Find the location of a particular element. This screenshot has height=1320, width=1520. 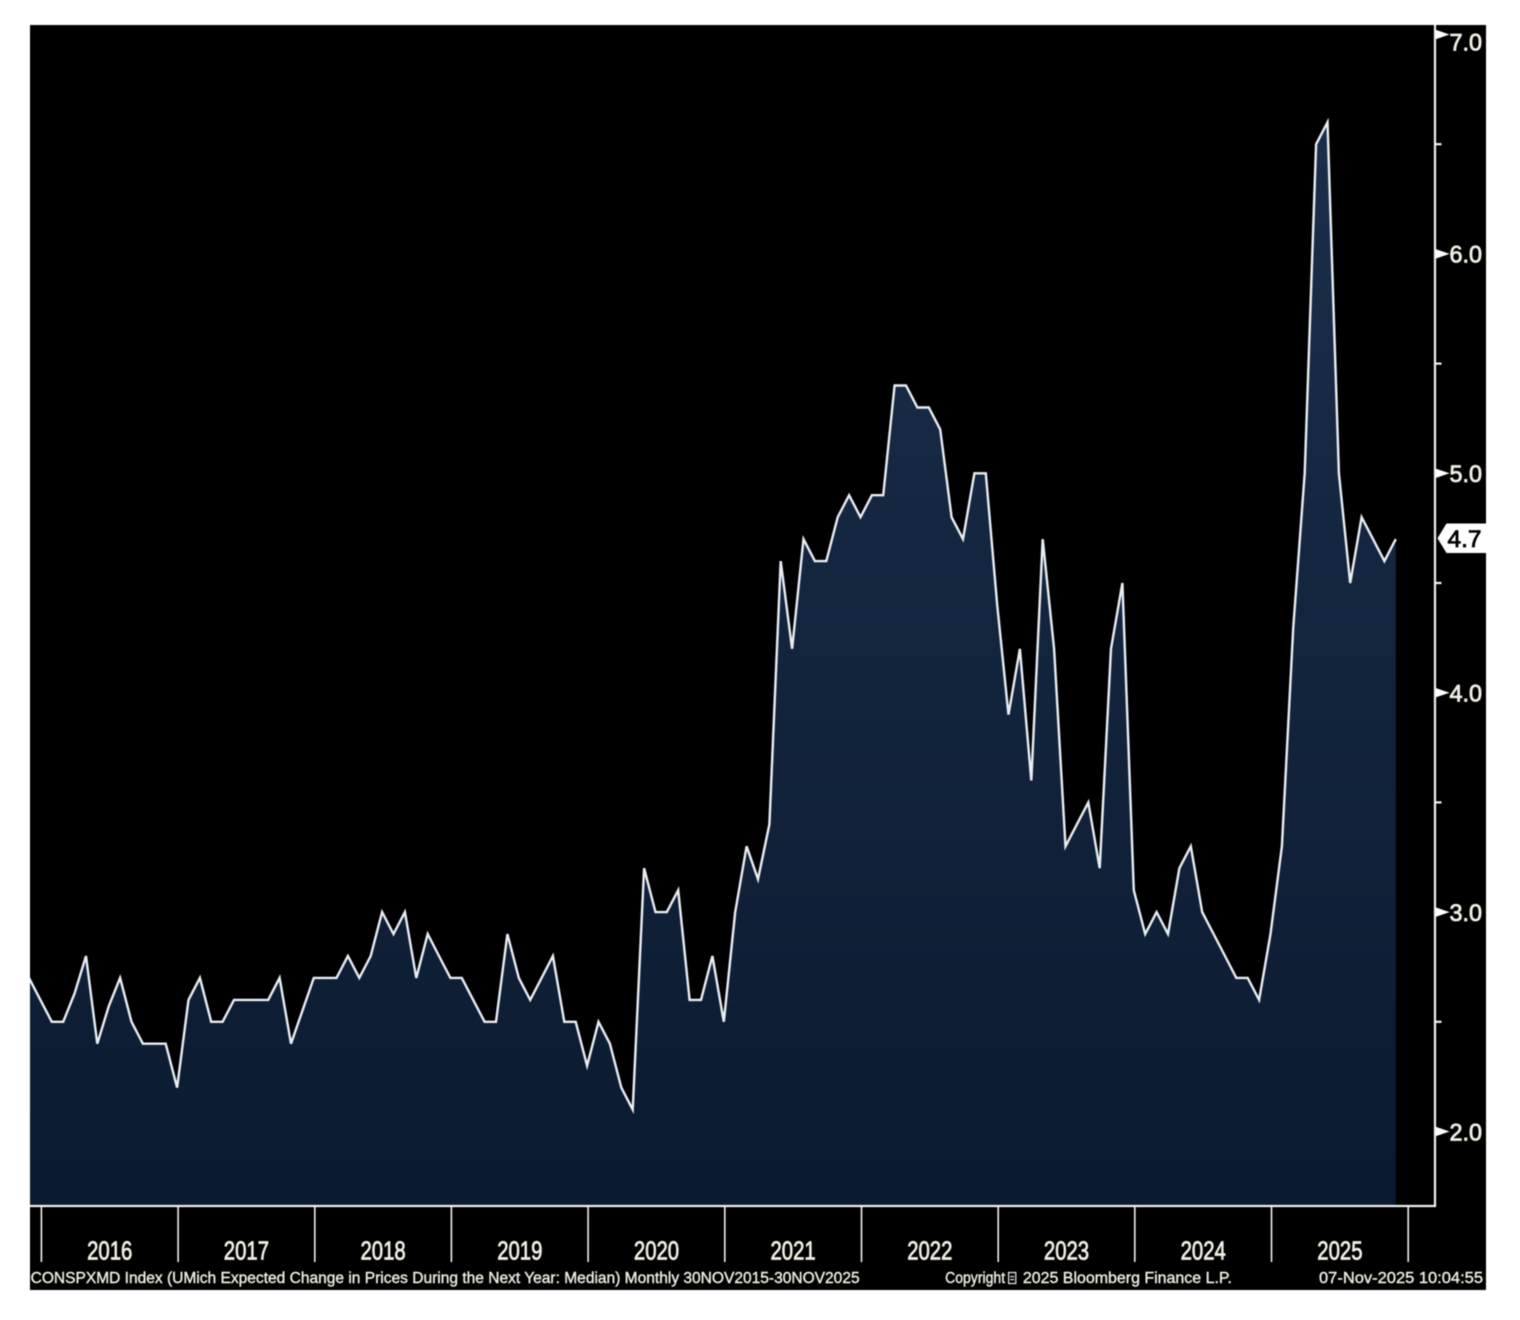

svg-text: 07-Nov-2025 10:04:55 is located at coordinates (1401, 1278).